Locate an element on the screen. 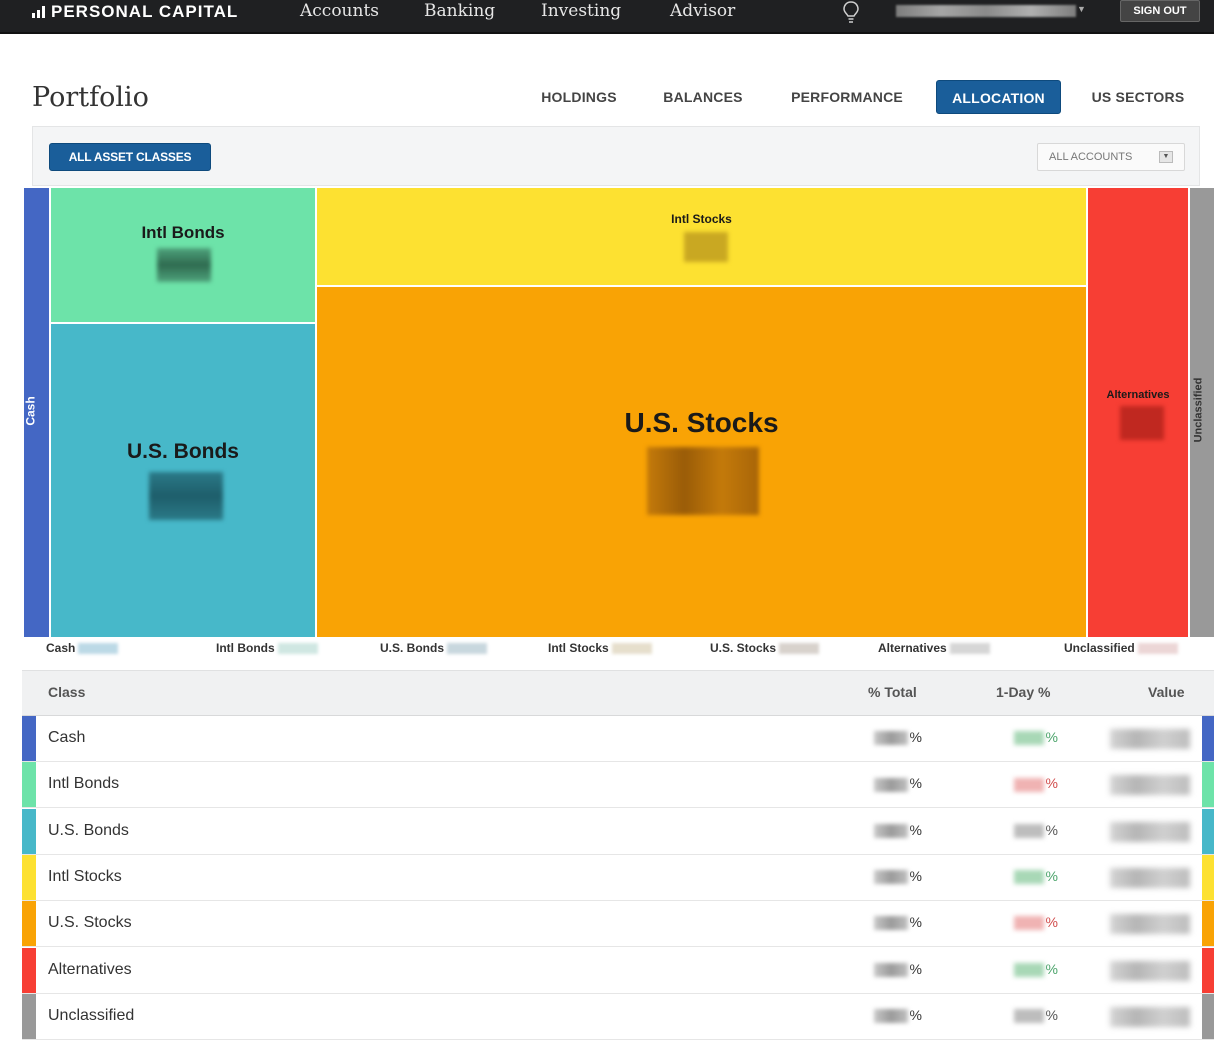 The image size is (1214, 1042). page-title: Portfolio is located at coordinates (90, 97).